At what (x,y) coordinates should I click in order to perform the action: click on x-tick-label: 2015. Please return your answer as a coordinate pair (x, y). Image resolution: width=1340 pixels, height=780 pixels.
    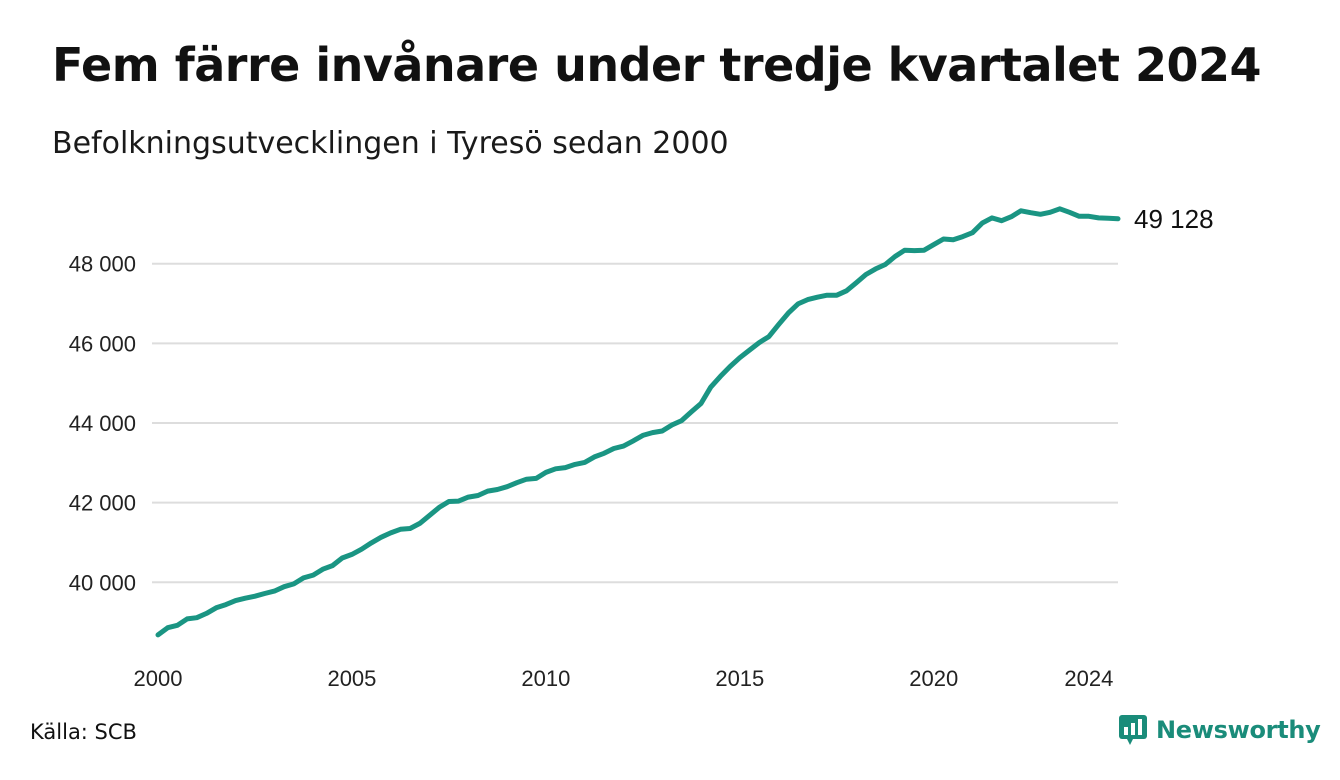
    Looking at the image, I should click on (739, 678).